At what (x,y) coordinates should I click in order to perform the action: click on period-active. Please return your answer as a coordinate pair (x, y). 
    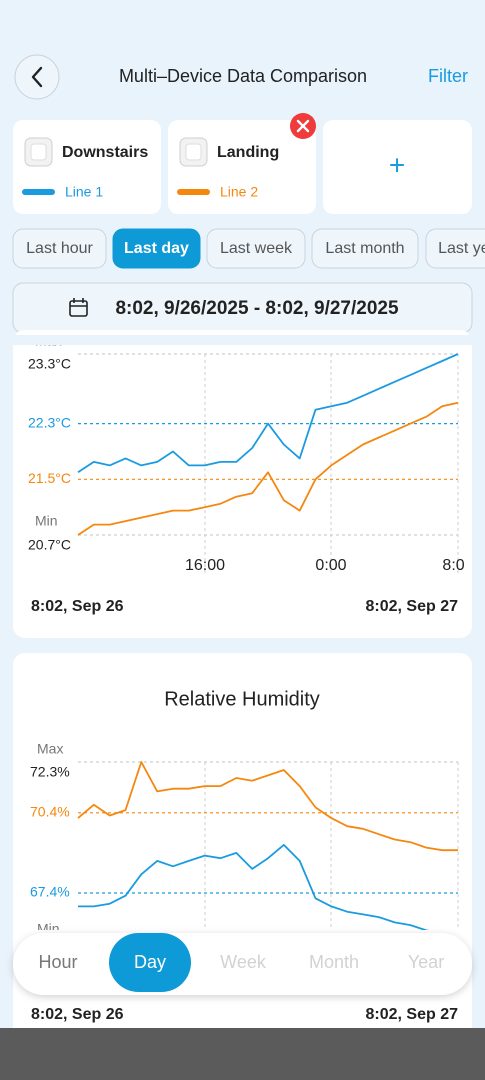
    Looking at the image, I should click on (150, 962).